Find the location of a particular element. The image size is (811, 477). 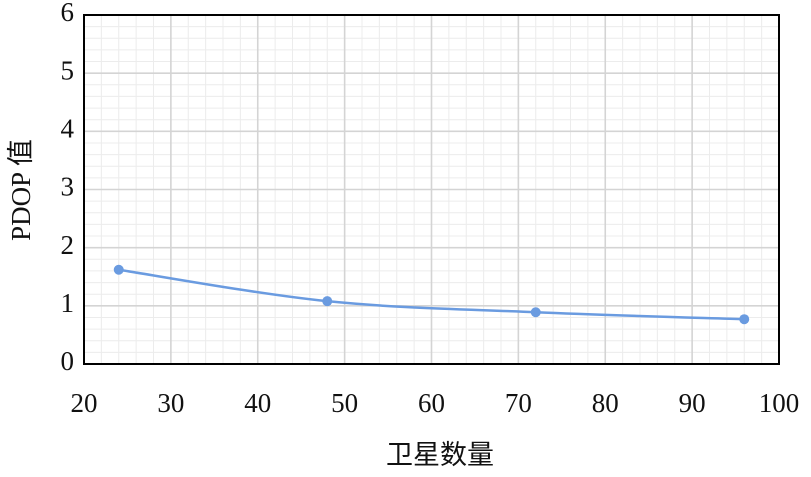

y-axis-label: PDOP 值 is located at coordinates (21, 190).